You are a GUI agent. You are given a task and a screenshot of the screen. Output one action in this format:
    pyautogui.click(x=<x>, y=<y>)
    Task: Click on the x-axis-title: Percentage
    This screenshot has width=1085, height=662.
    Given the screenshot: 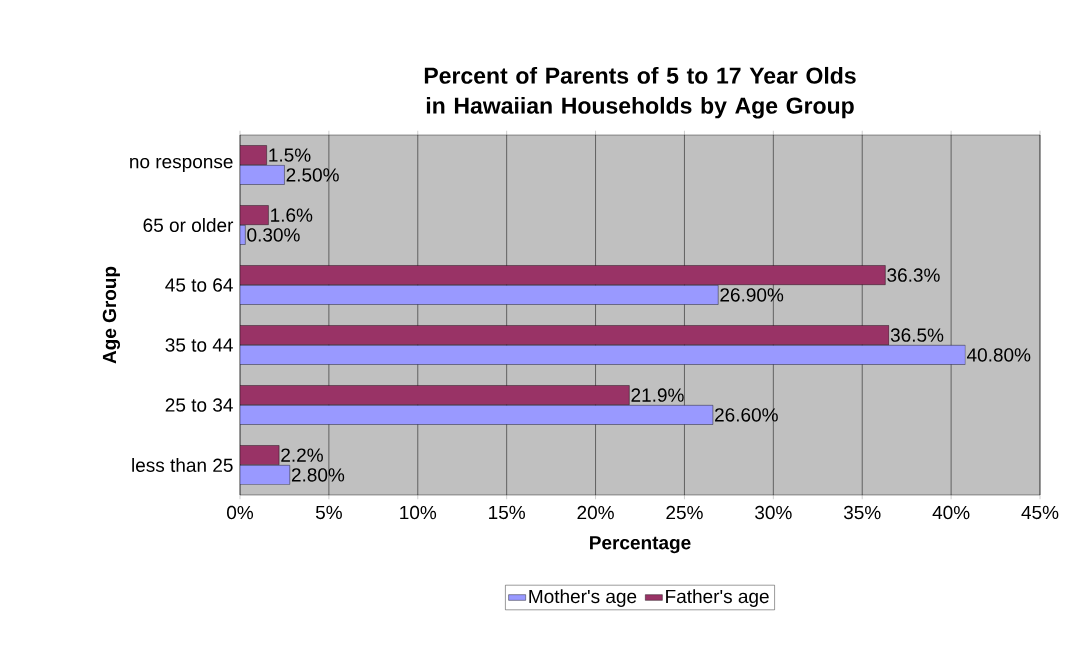 What is the action you would take?
    pyautogui.click(x=640, y=545)
    